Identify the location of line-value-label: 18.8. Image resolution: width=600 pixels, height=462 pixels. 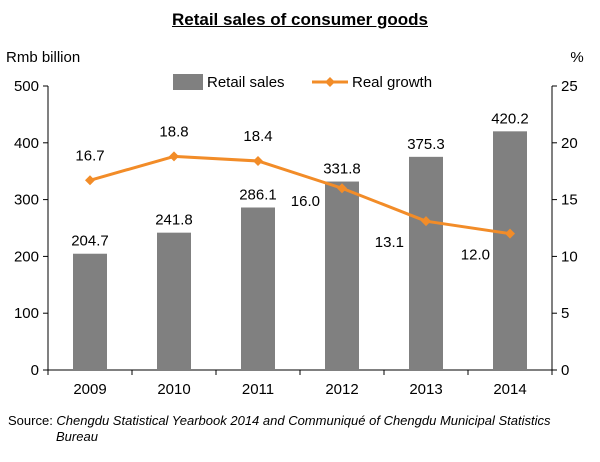
(173, 131).